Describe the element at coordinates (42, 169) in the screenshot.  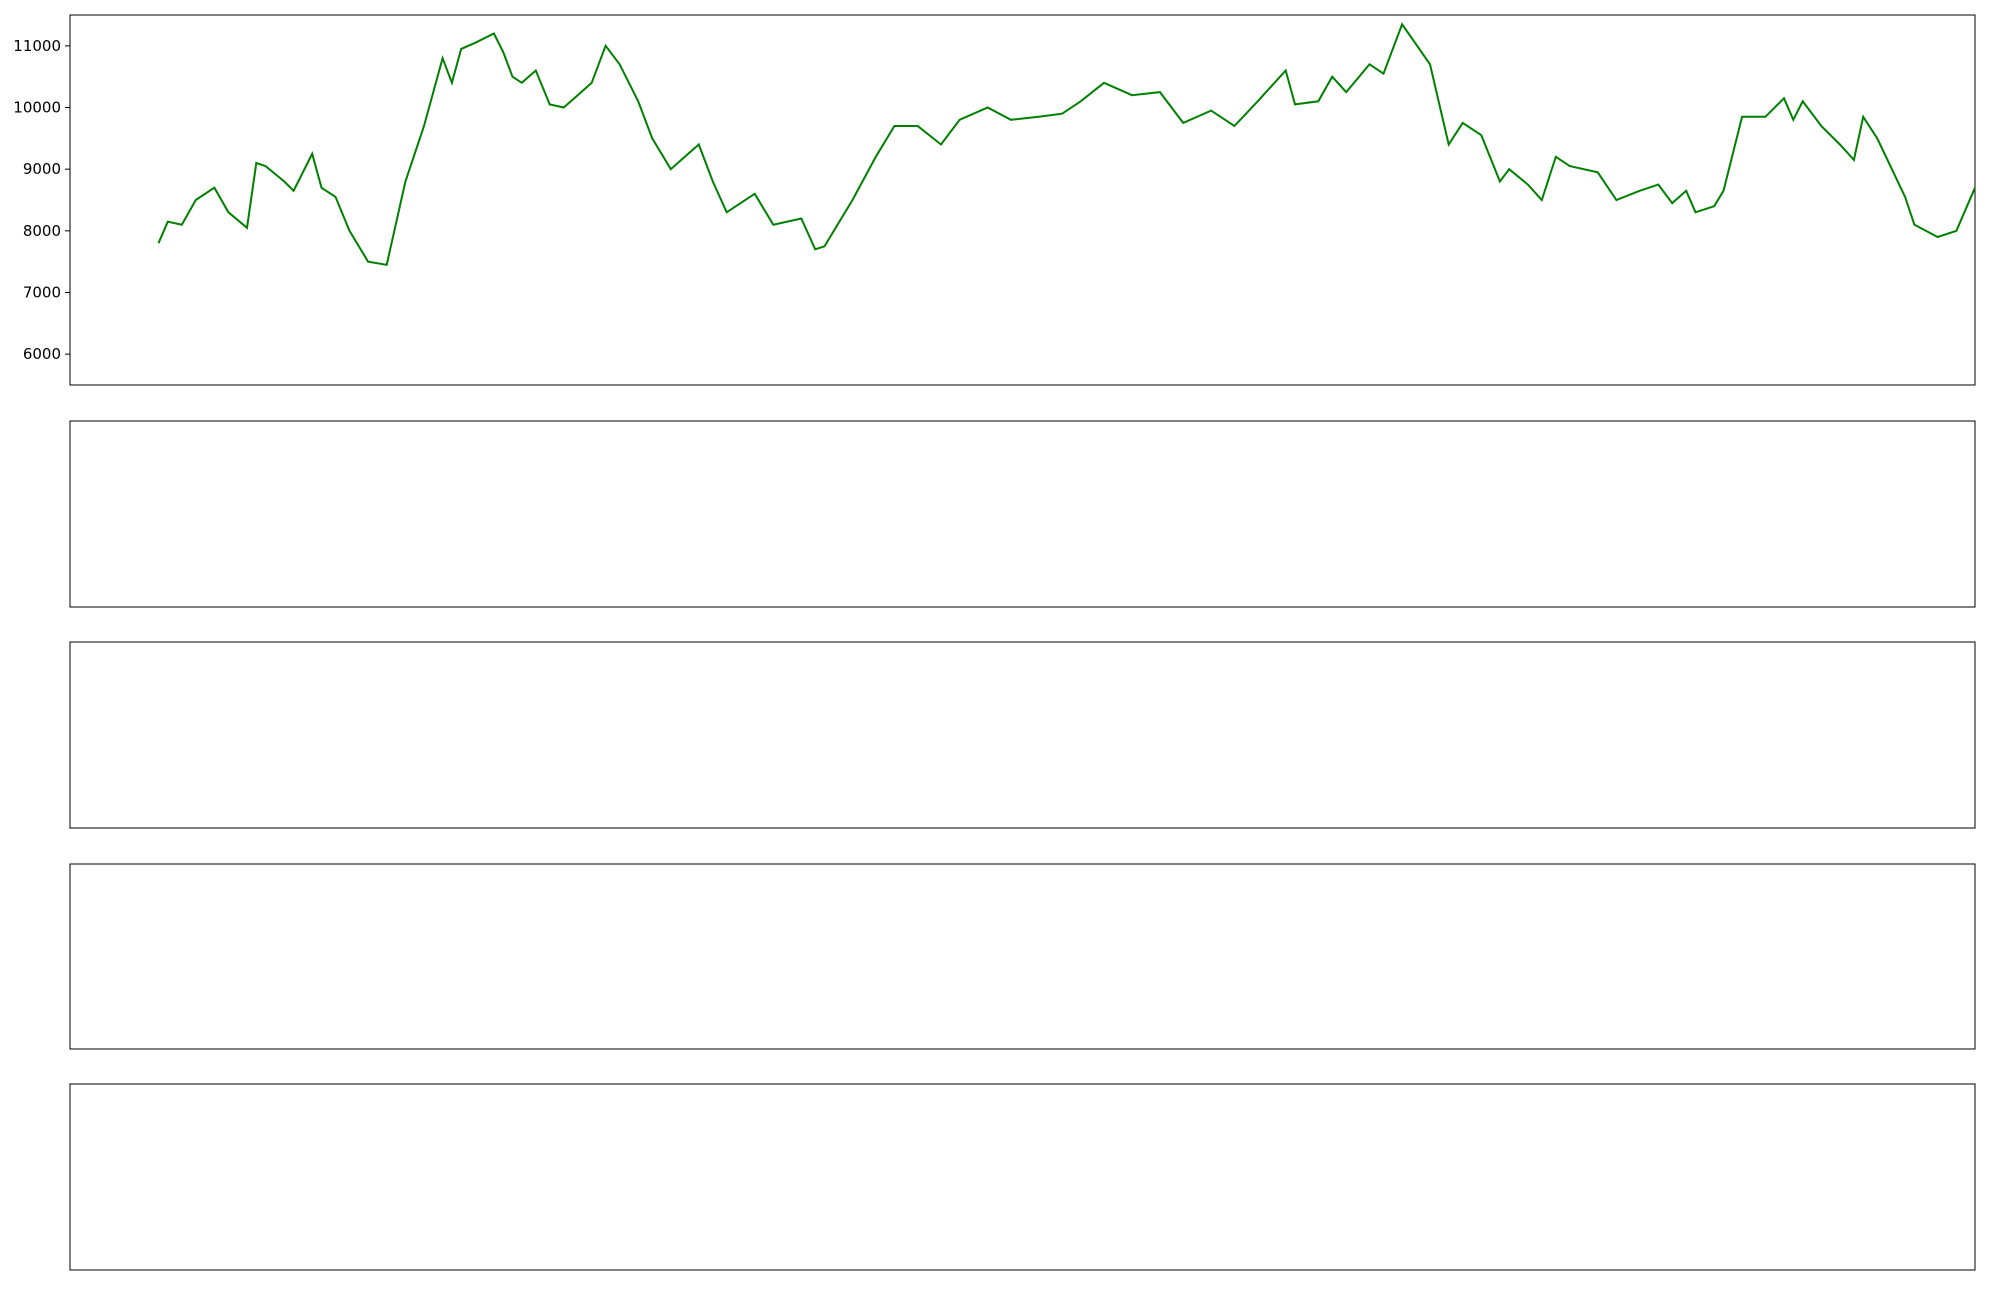
I see `price-ytick-label: 9000` at that location.